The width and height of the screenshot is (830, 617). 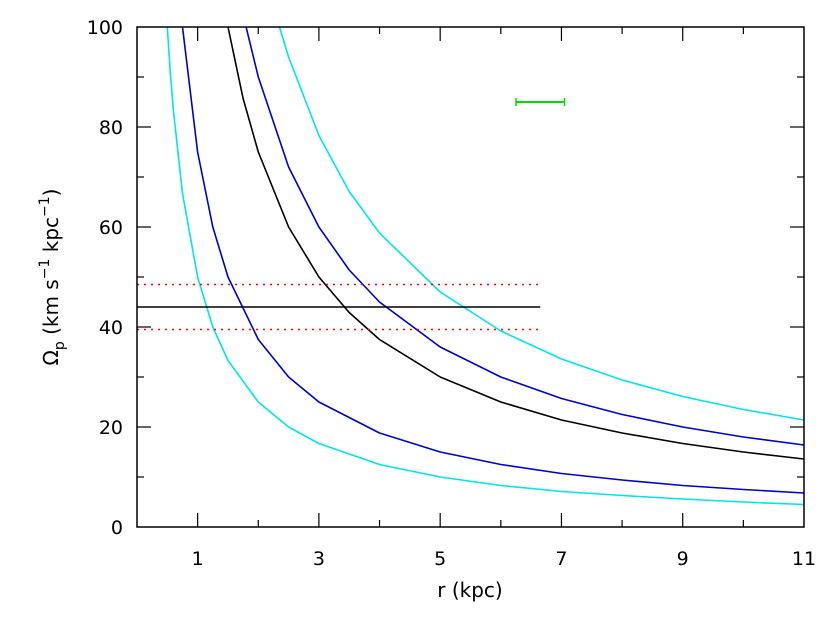 What do you see at coordinates (45, 206) in the screenshot?
I see `y-label-superscript-2: −1` at bounding box center [45, 206].